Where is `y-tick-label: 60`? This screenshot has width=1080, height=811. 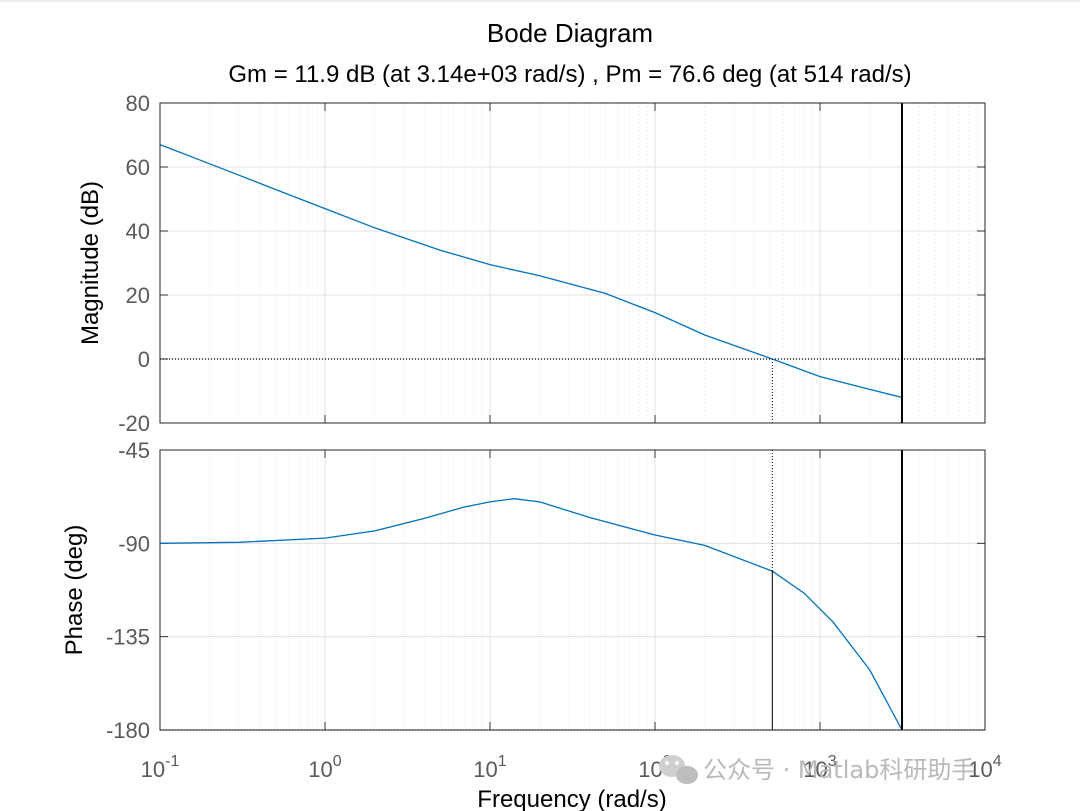 y-tick-label: 60 is located at coordinates (138, 167).